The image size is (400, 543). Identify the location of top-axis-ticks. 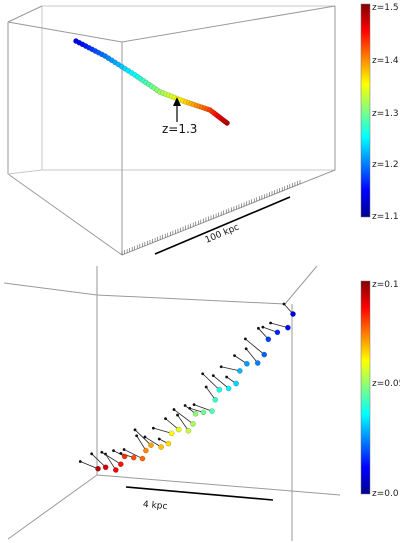
(211, 217).